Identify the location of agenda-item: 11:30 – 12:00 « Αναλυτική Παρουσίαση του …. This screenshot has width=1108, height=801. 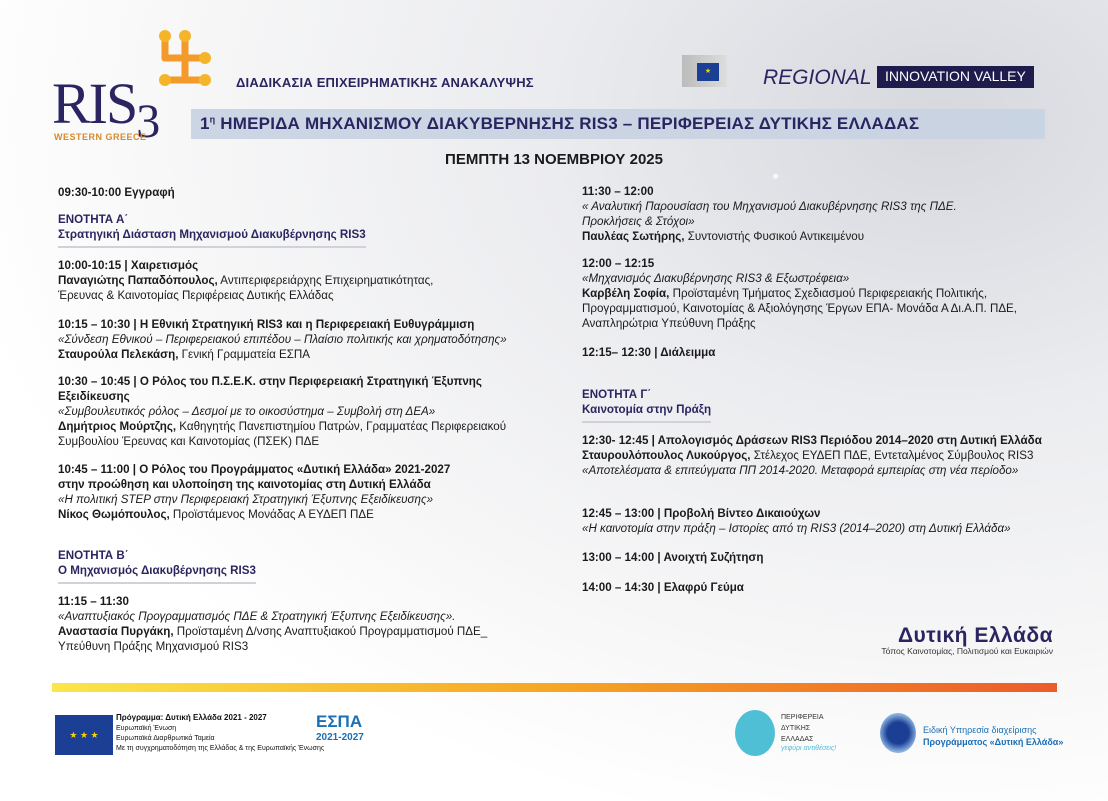
(769, 214).